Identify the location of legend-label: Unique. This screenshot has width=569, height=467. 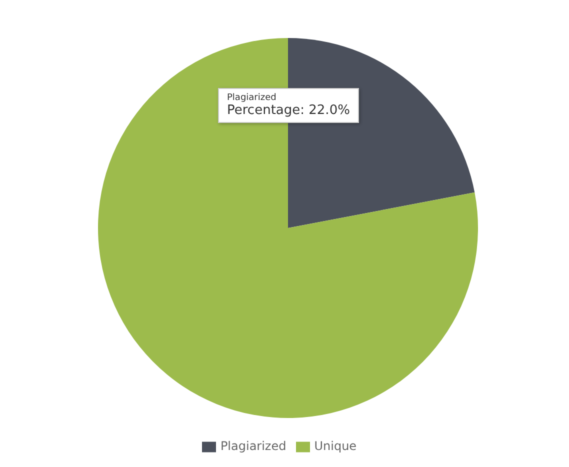
(335, 446).